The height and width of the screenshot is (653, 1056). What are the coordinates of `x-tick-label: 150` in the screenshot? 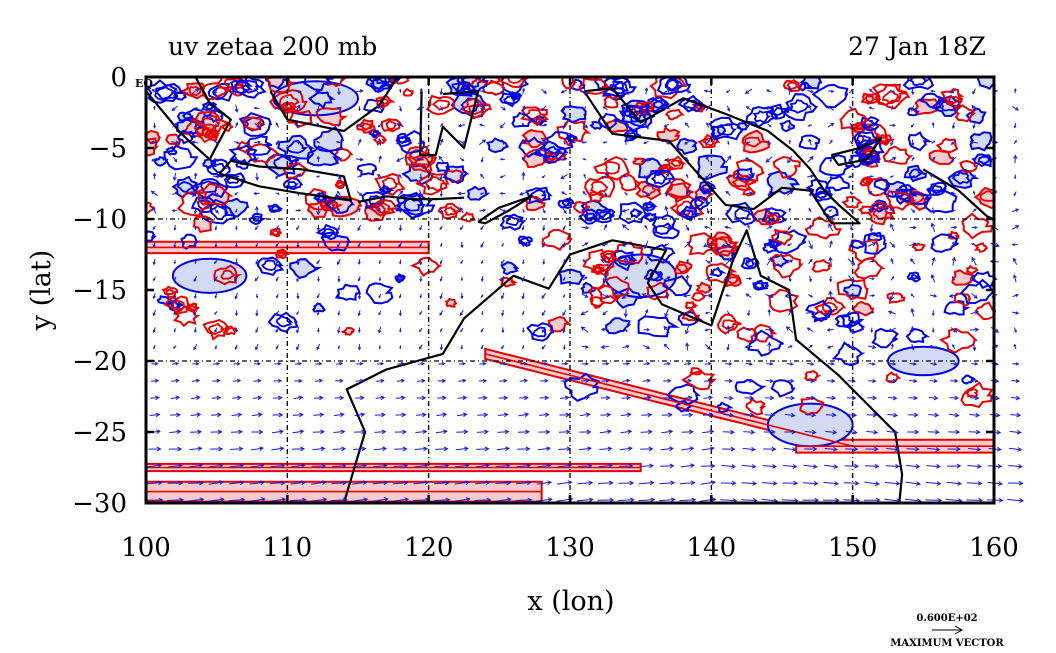 It's located at (853, 548).